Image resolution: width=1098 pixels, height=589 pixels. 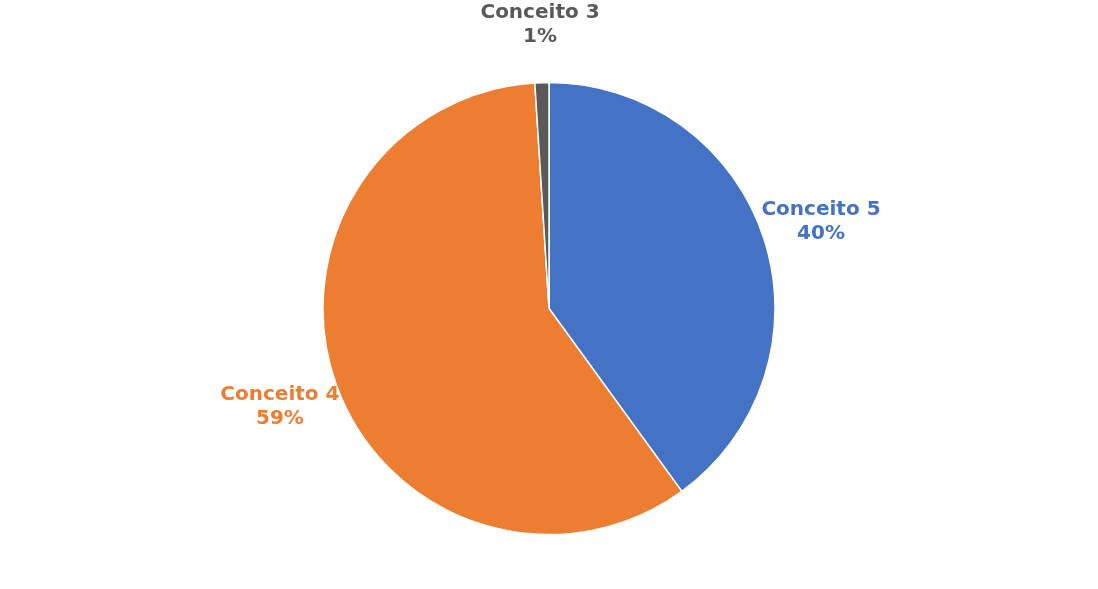 I want to click on data-label: 40%, so click(x=821, y=232).